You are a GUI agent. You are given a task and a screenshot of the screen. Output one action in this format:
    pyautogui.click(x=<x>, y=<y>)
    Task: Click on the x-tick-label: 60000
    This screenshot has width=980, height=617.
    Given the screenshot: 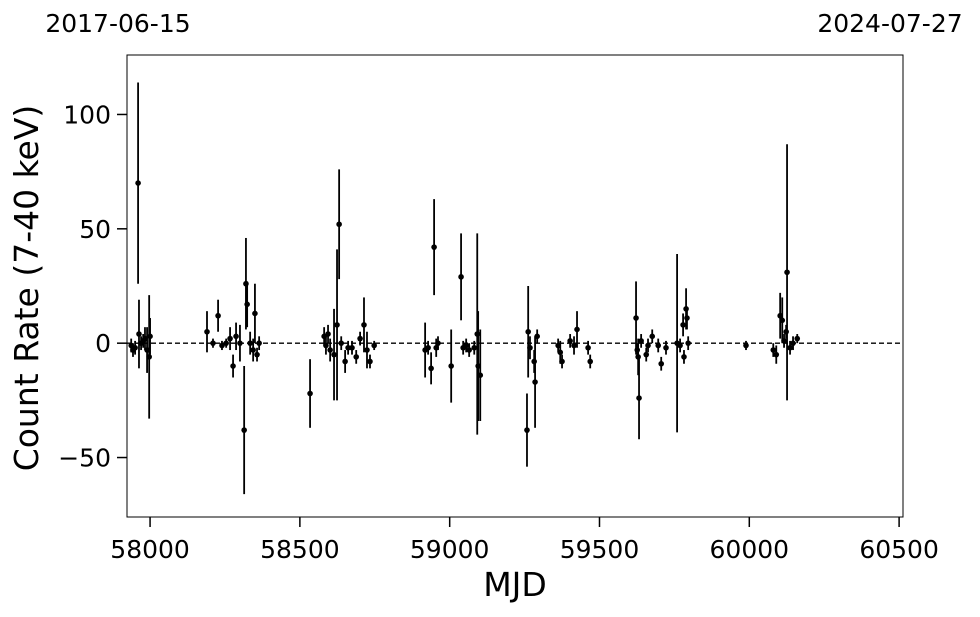 What is the action you would take?
    pyautogui.click(x=750, y=549)
    